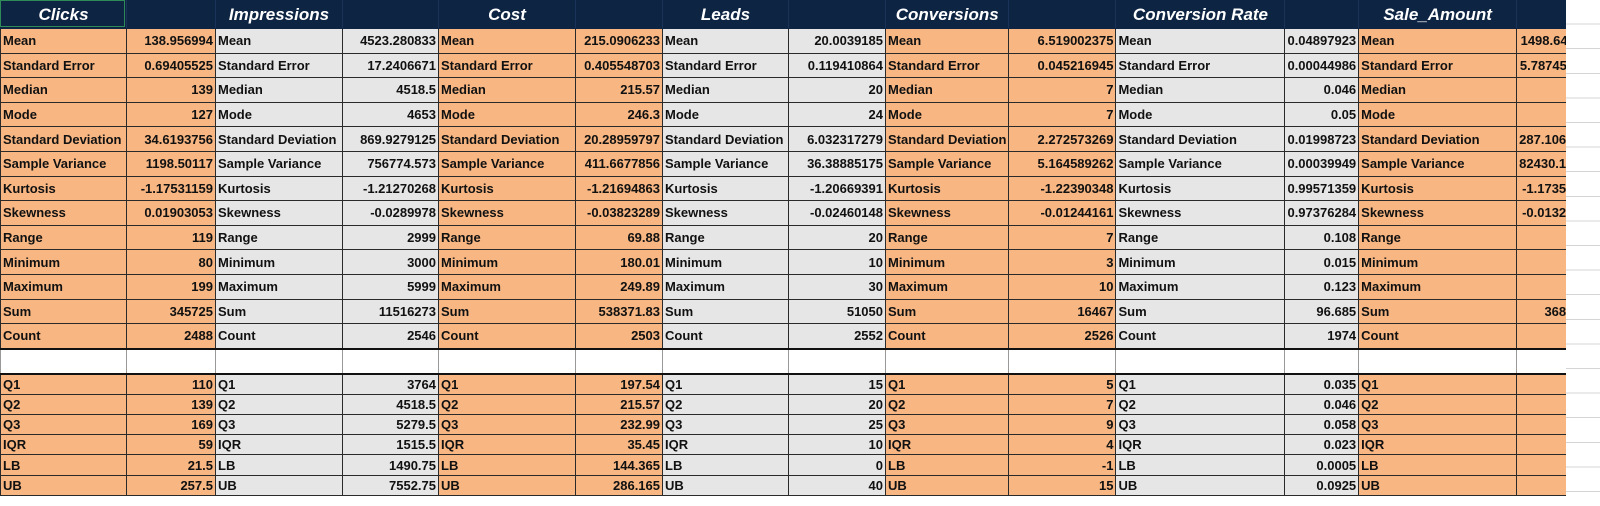  Describe the element at coordinates (619, 445) in the screenshot. I see `quartile-value-cell: 35.45` at that location.